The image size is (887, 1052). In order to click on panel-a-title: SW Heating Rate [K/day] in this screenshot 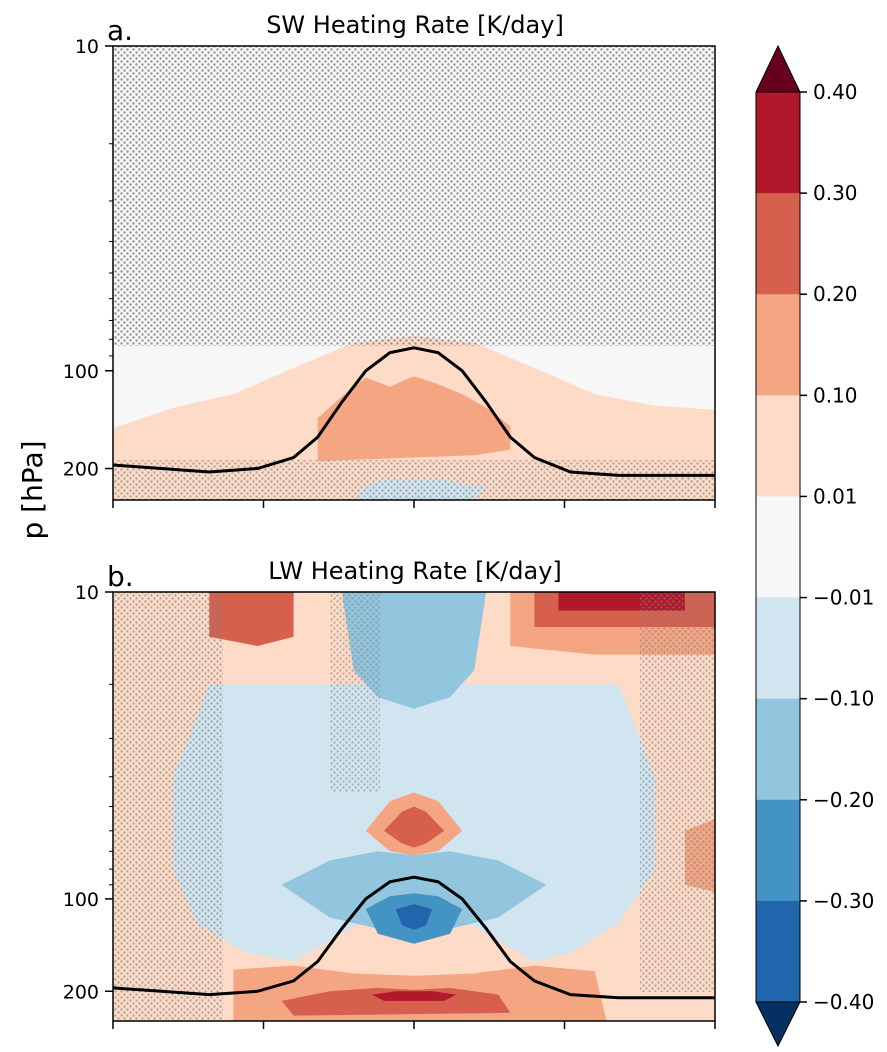, I will do `click(415, 25)`.